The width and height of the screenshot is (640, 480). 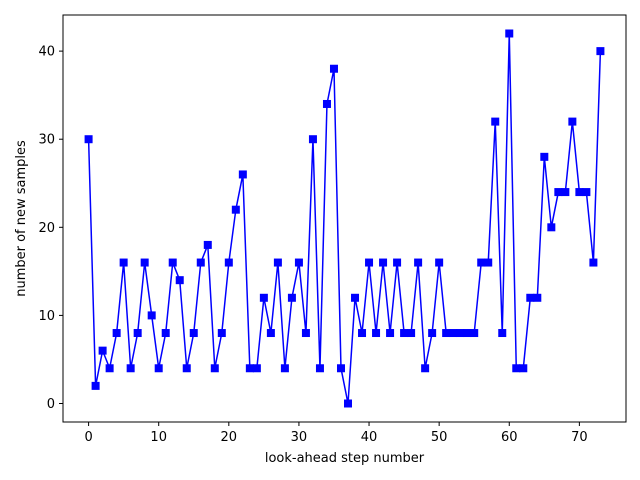 I want to click on x-tick-label: 40, so click(x=369, y=437).